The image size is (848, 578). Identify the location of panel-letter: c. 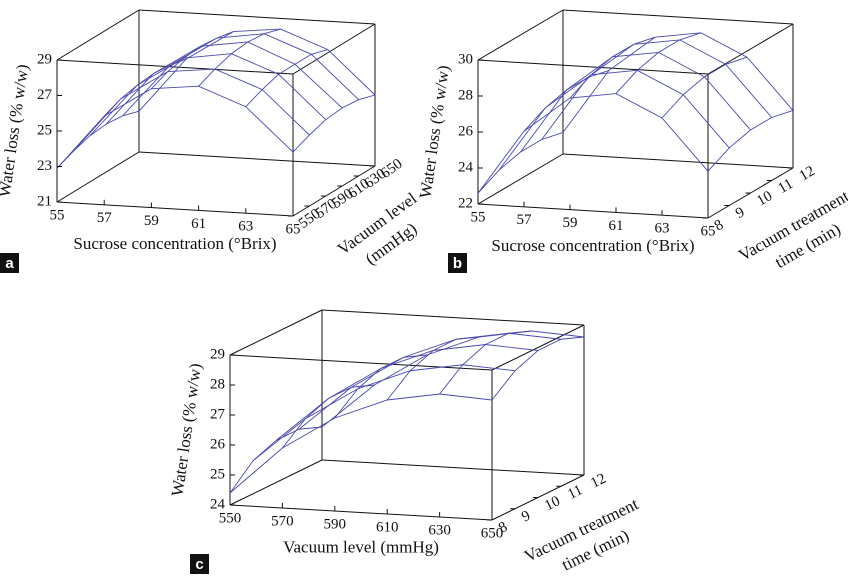
(199, 564).